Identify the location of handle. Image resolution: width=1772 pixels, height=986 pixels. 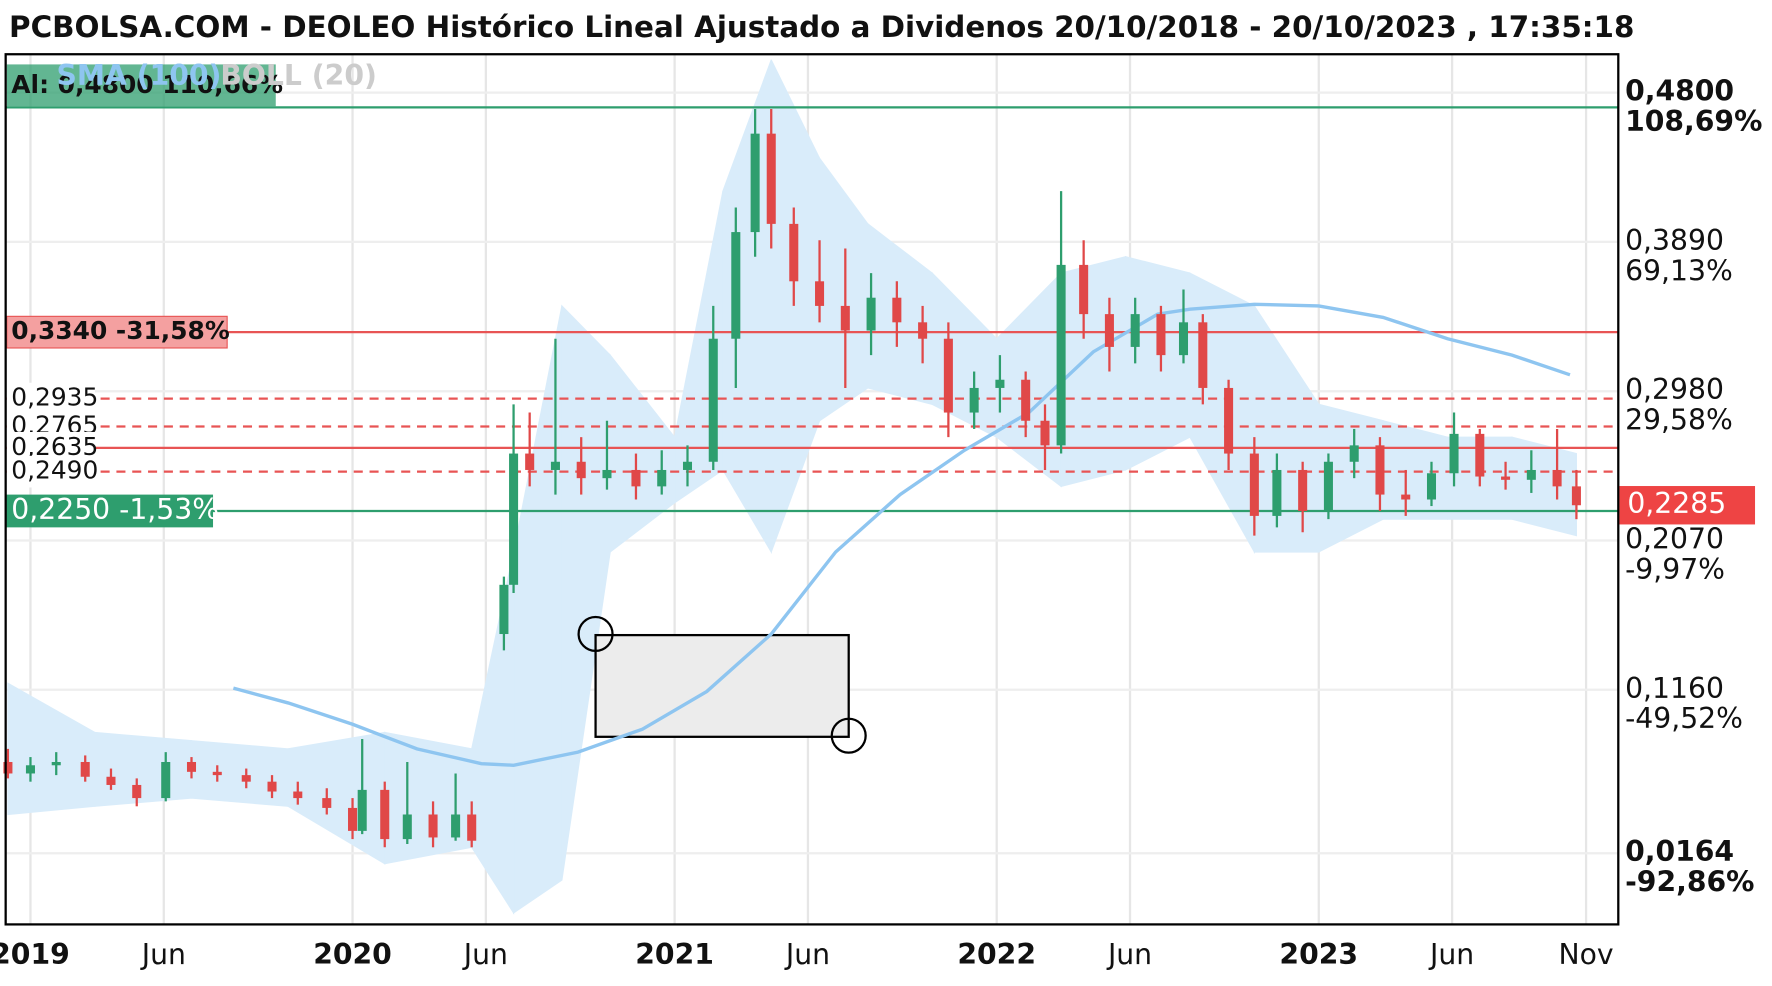
(848, 735).